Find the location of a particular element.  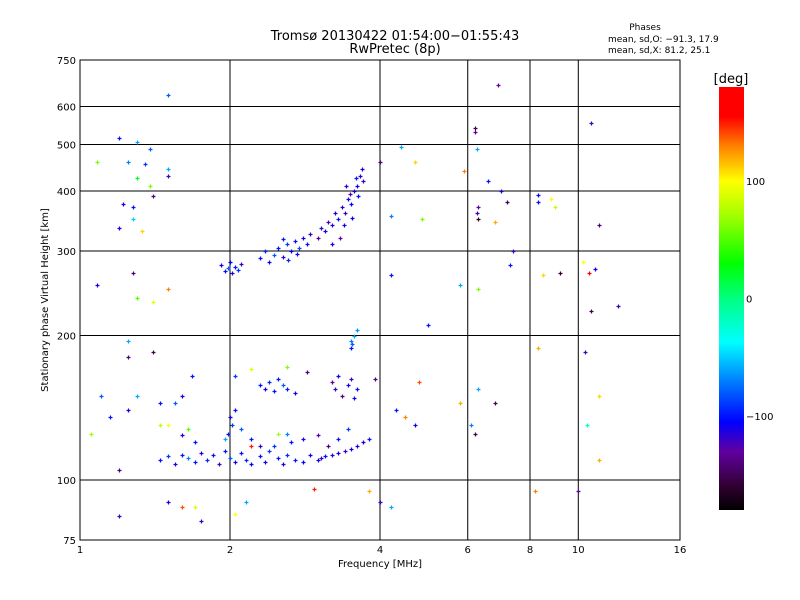

y-tick-label: 100 is located at coordinates (66, 481).